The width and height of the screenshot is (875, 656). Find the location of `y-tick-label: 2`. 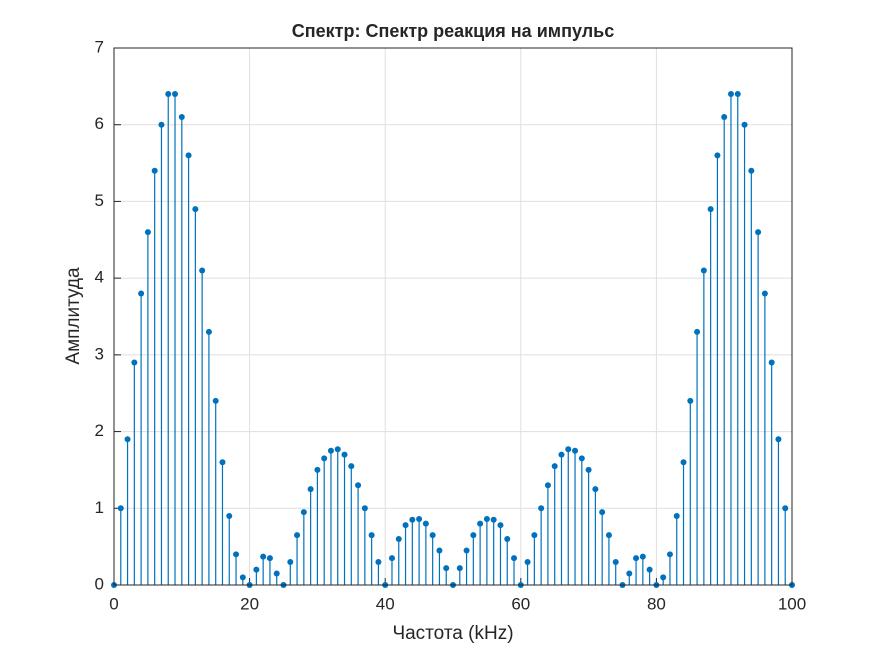

y-tick-label: 2 is located at coordinates (99, 430).